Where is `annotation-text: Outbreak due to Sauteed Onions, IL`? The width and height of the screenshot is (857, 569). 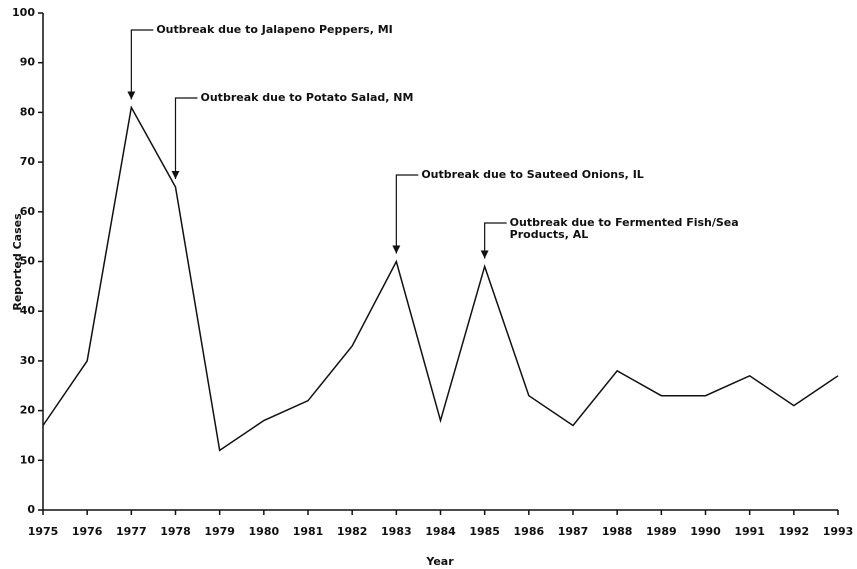
annotation-text: Outbreak due to Sauteed Onions, IL is located at coordinates (532, 174).